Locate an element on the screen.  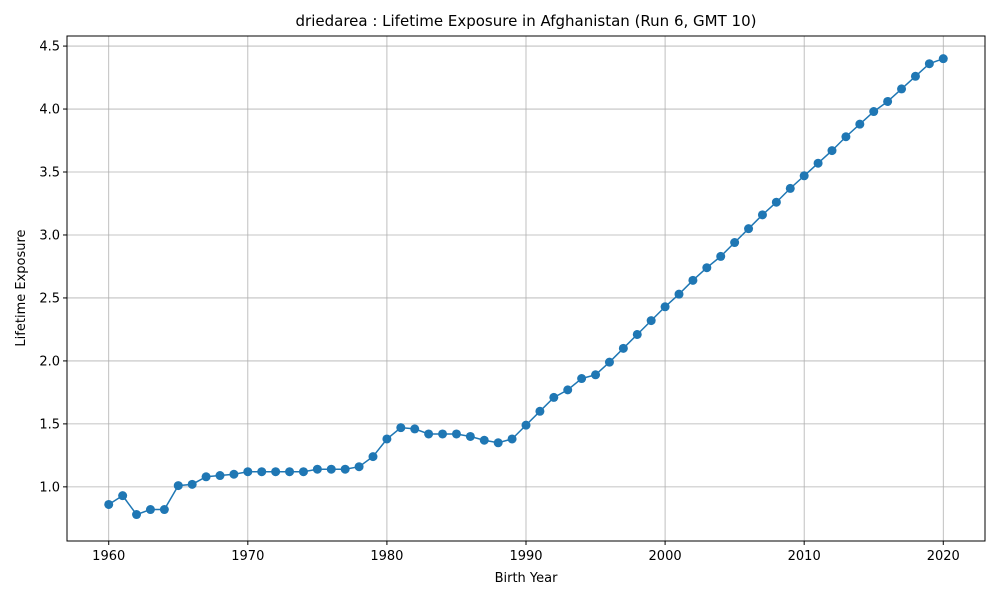
y-tick-label: 2.0 is located at coordinates (49, 361).